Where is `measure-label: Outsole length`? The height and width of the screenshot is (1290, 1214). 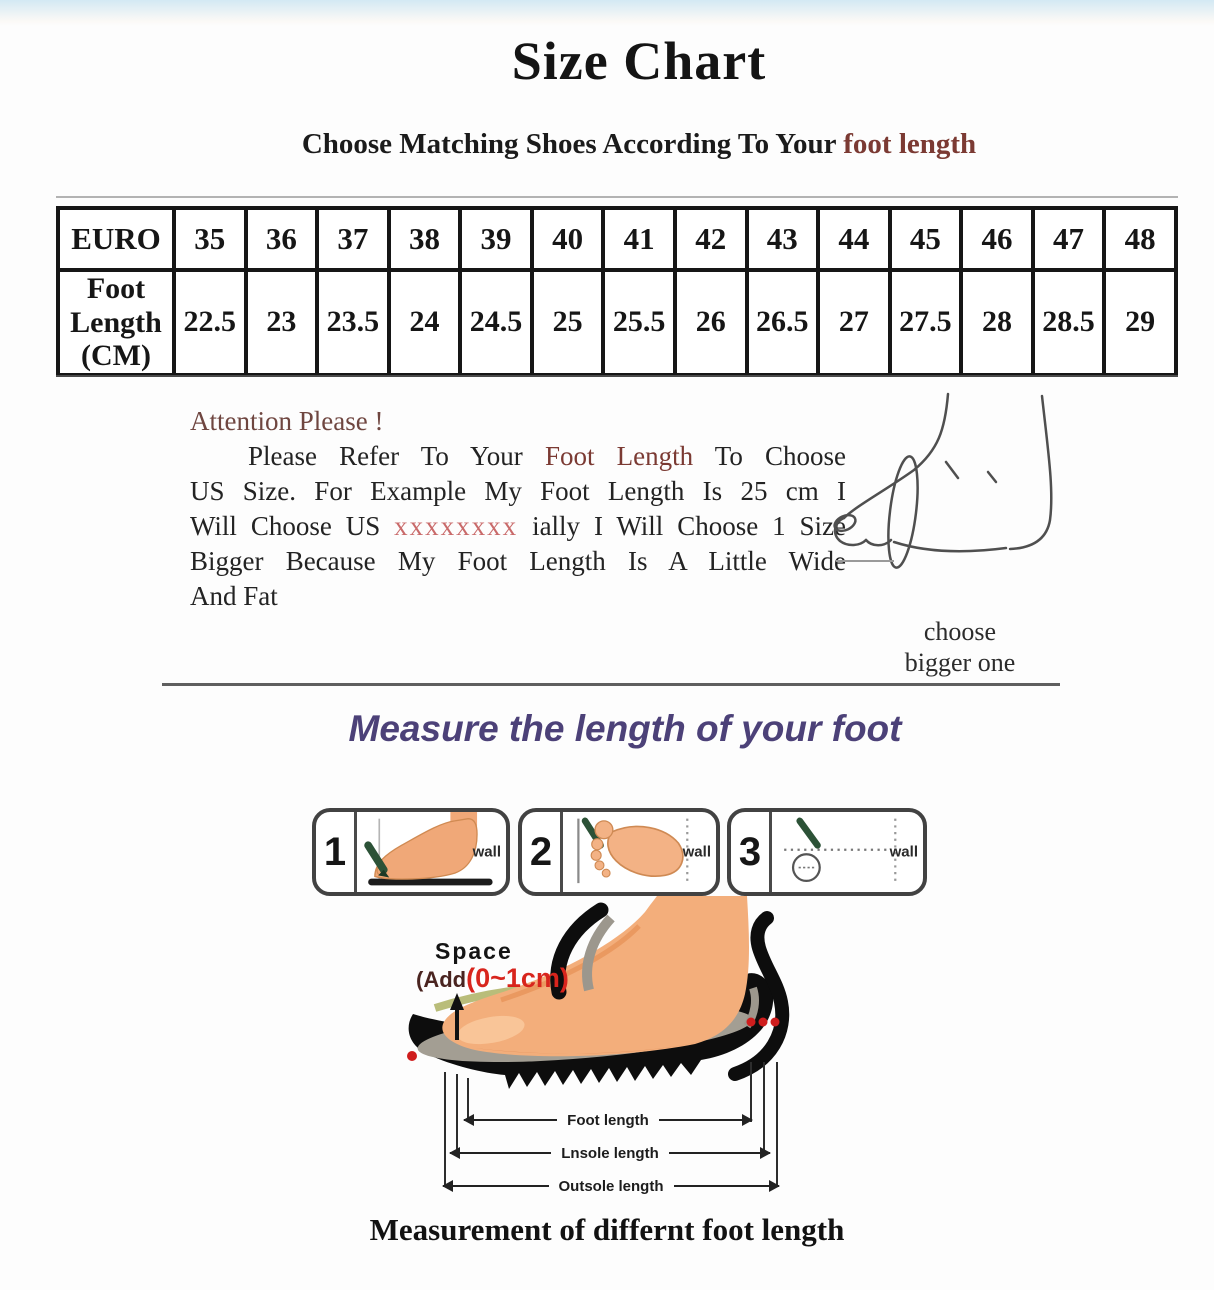
measure-label: Outsole length is located at coordinates (611, 1186).